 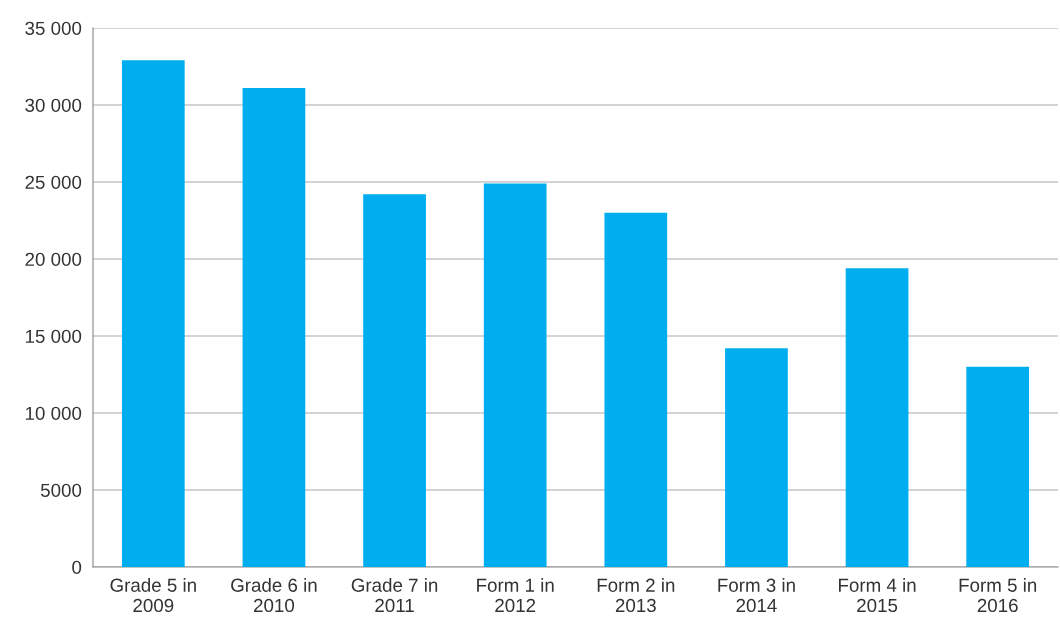 I want to click on x-tick-label: Form 5 in 2016, so click(x=998, y=595).